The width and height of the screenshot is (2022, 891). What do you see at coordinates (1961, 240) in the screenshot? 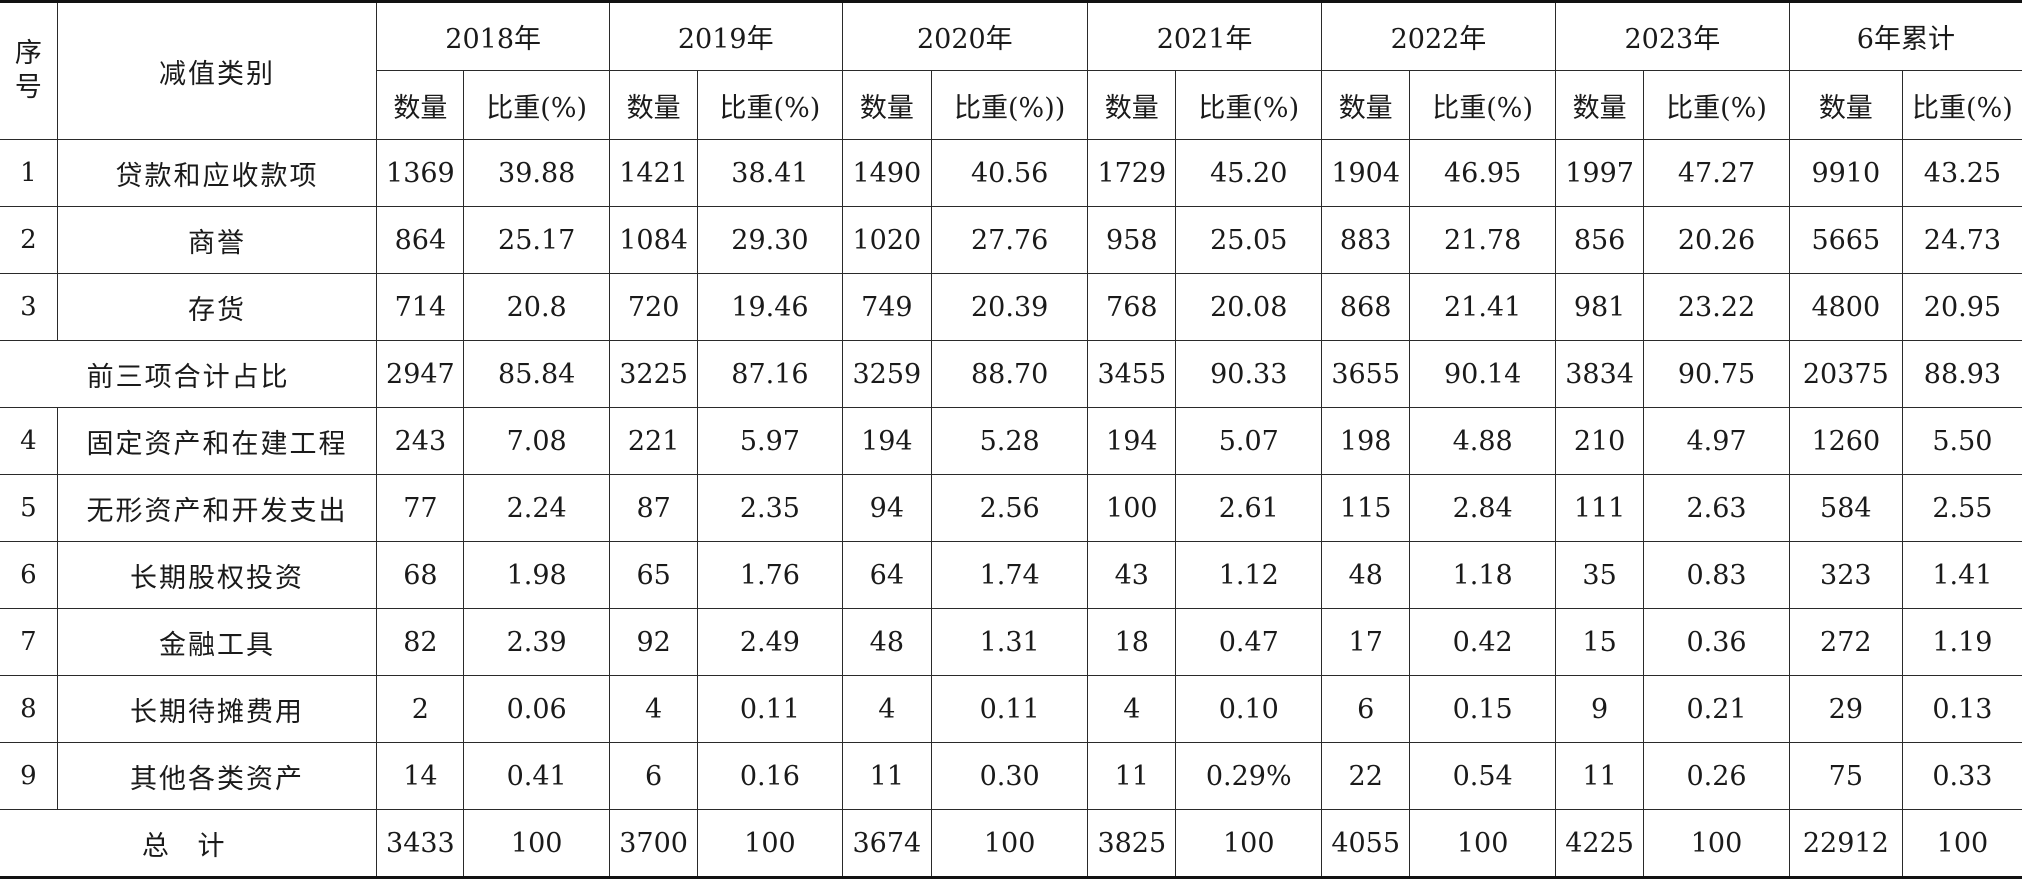
I see `cell-share: 24.73` at bounding box center [1961, 240].